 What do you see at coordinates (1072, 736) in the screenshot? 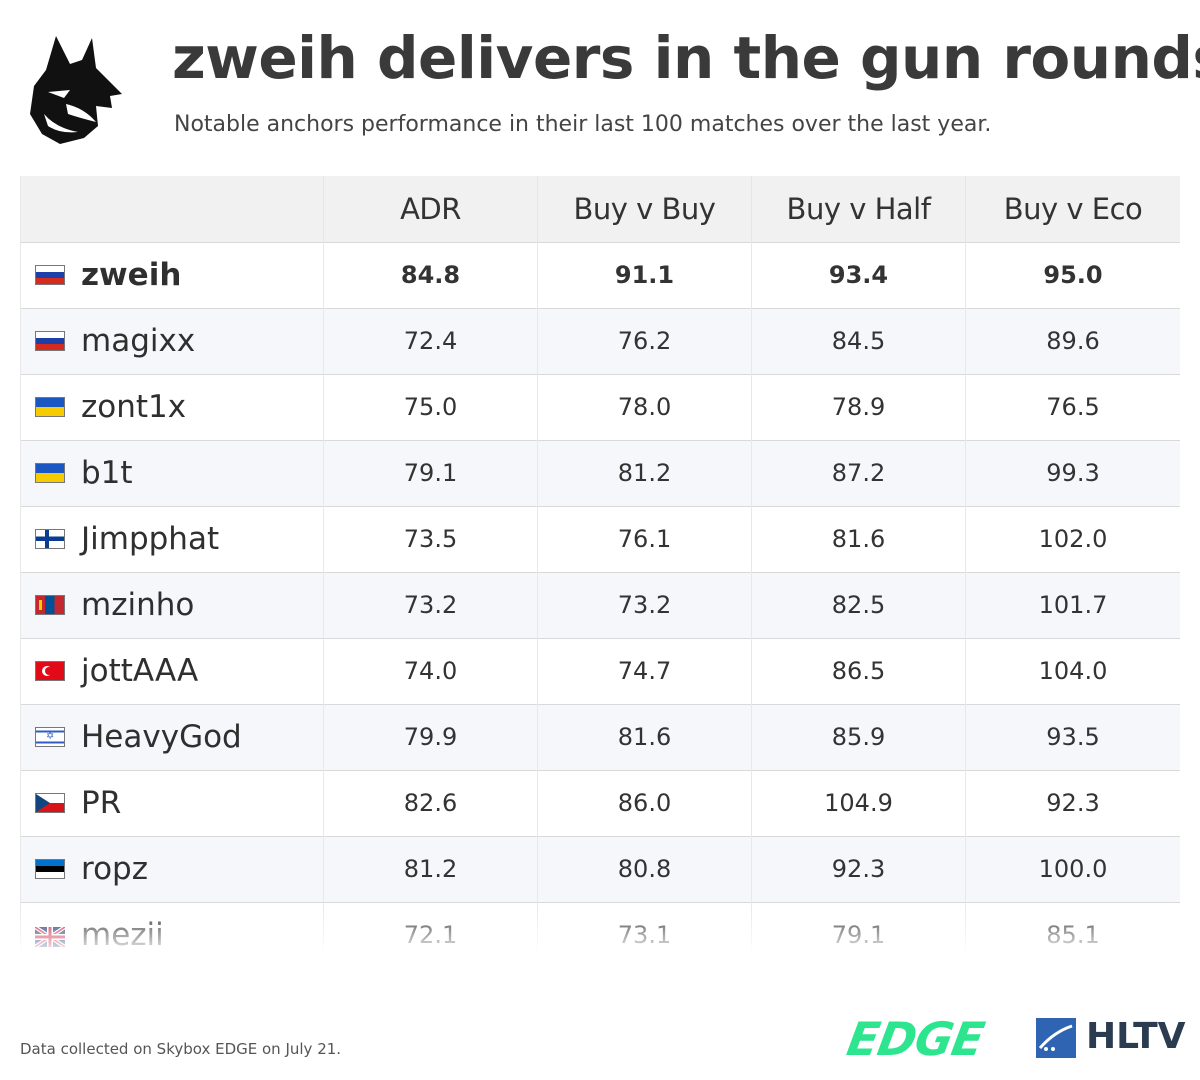
I see `cell-buy-v-eco: 93.5` at bounding box center [1072, 736].